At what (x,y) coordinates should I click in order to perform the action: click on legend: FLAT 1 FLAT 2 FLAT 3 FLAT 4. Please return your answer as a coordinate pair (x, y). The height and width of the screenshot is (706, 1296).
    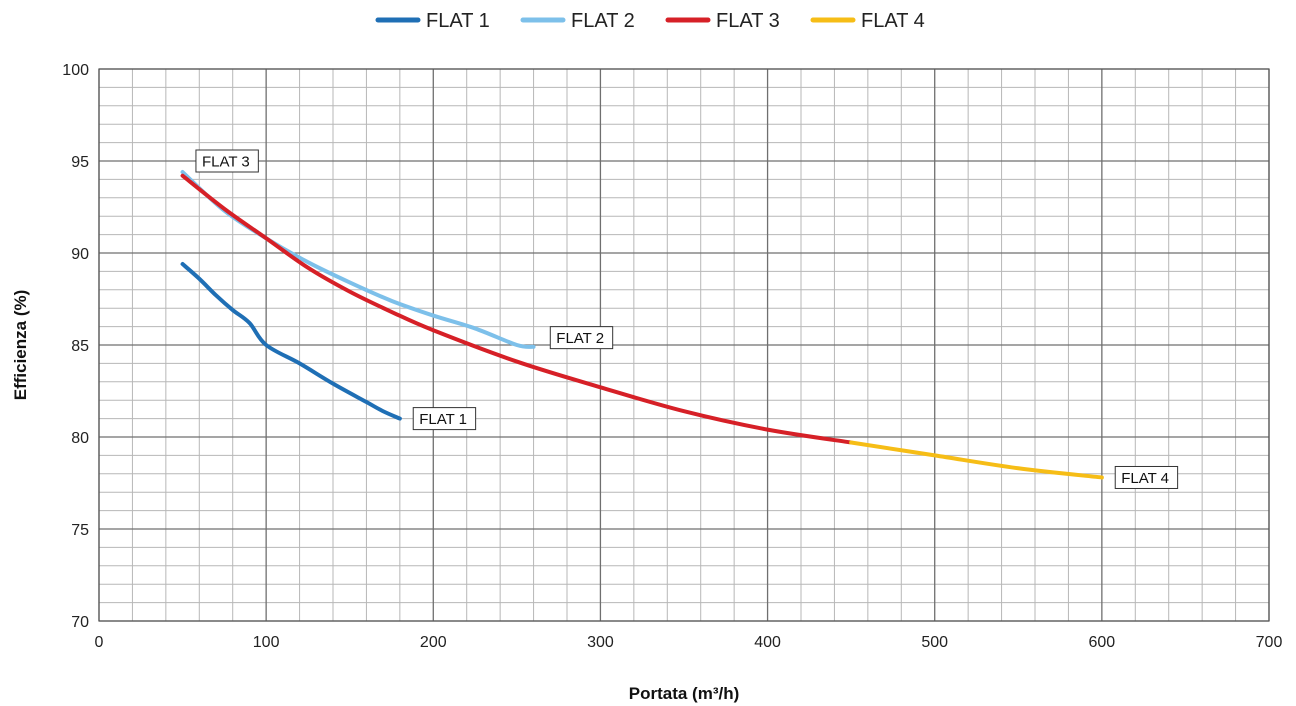
    Looking at the image, I should click on (650, 21).